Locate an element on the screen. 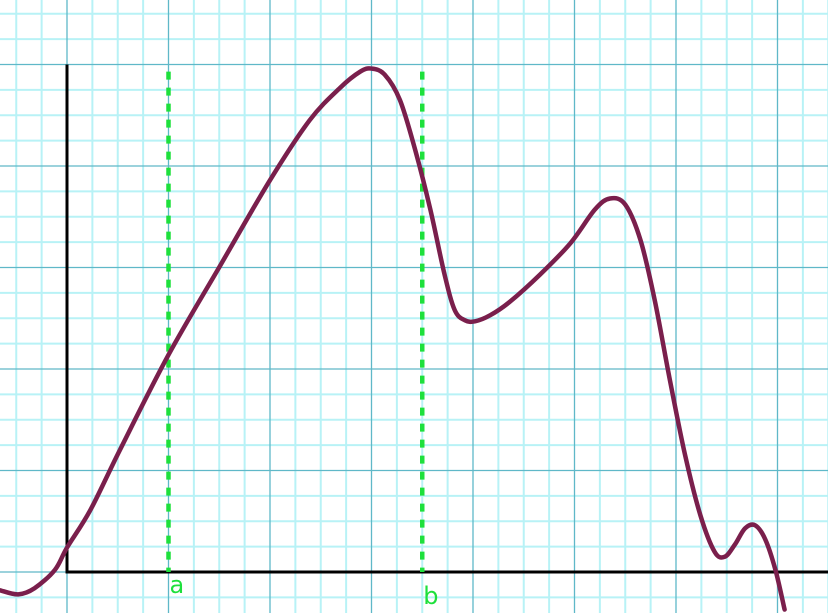 Image resolution: width=828 pixels, height=613 pixels. marker-label-a: a is located at coordinates (177, 585).